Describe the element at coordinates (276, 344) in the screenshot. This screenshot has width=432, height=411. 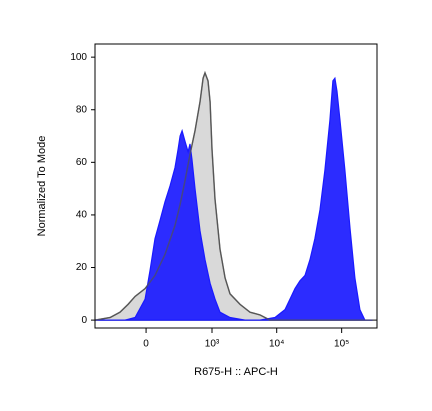
I see `x-tick-label: 10⁴` at that location.